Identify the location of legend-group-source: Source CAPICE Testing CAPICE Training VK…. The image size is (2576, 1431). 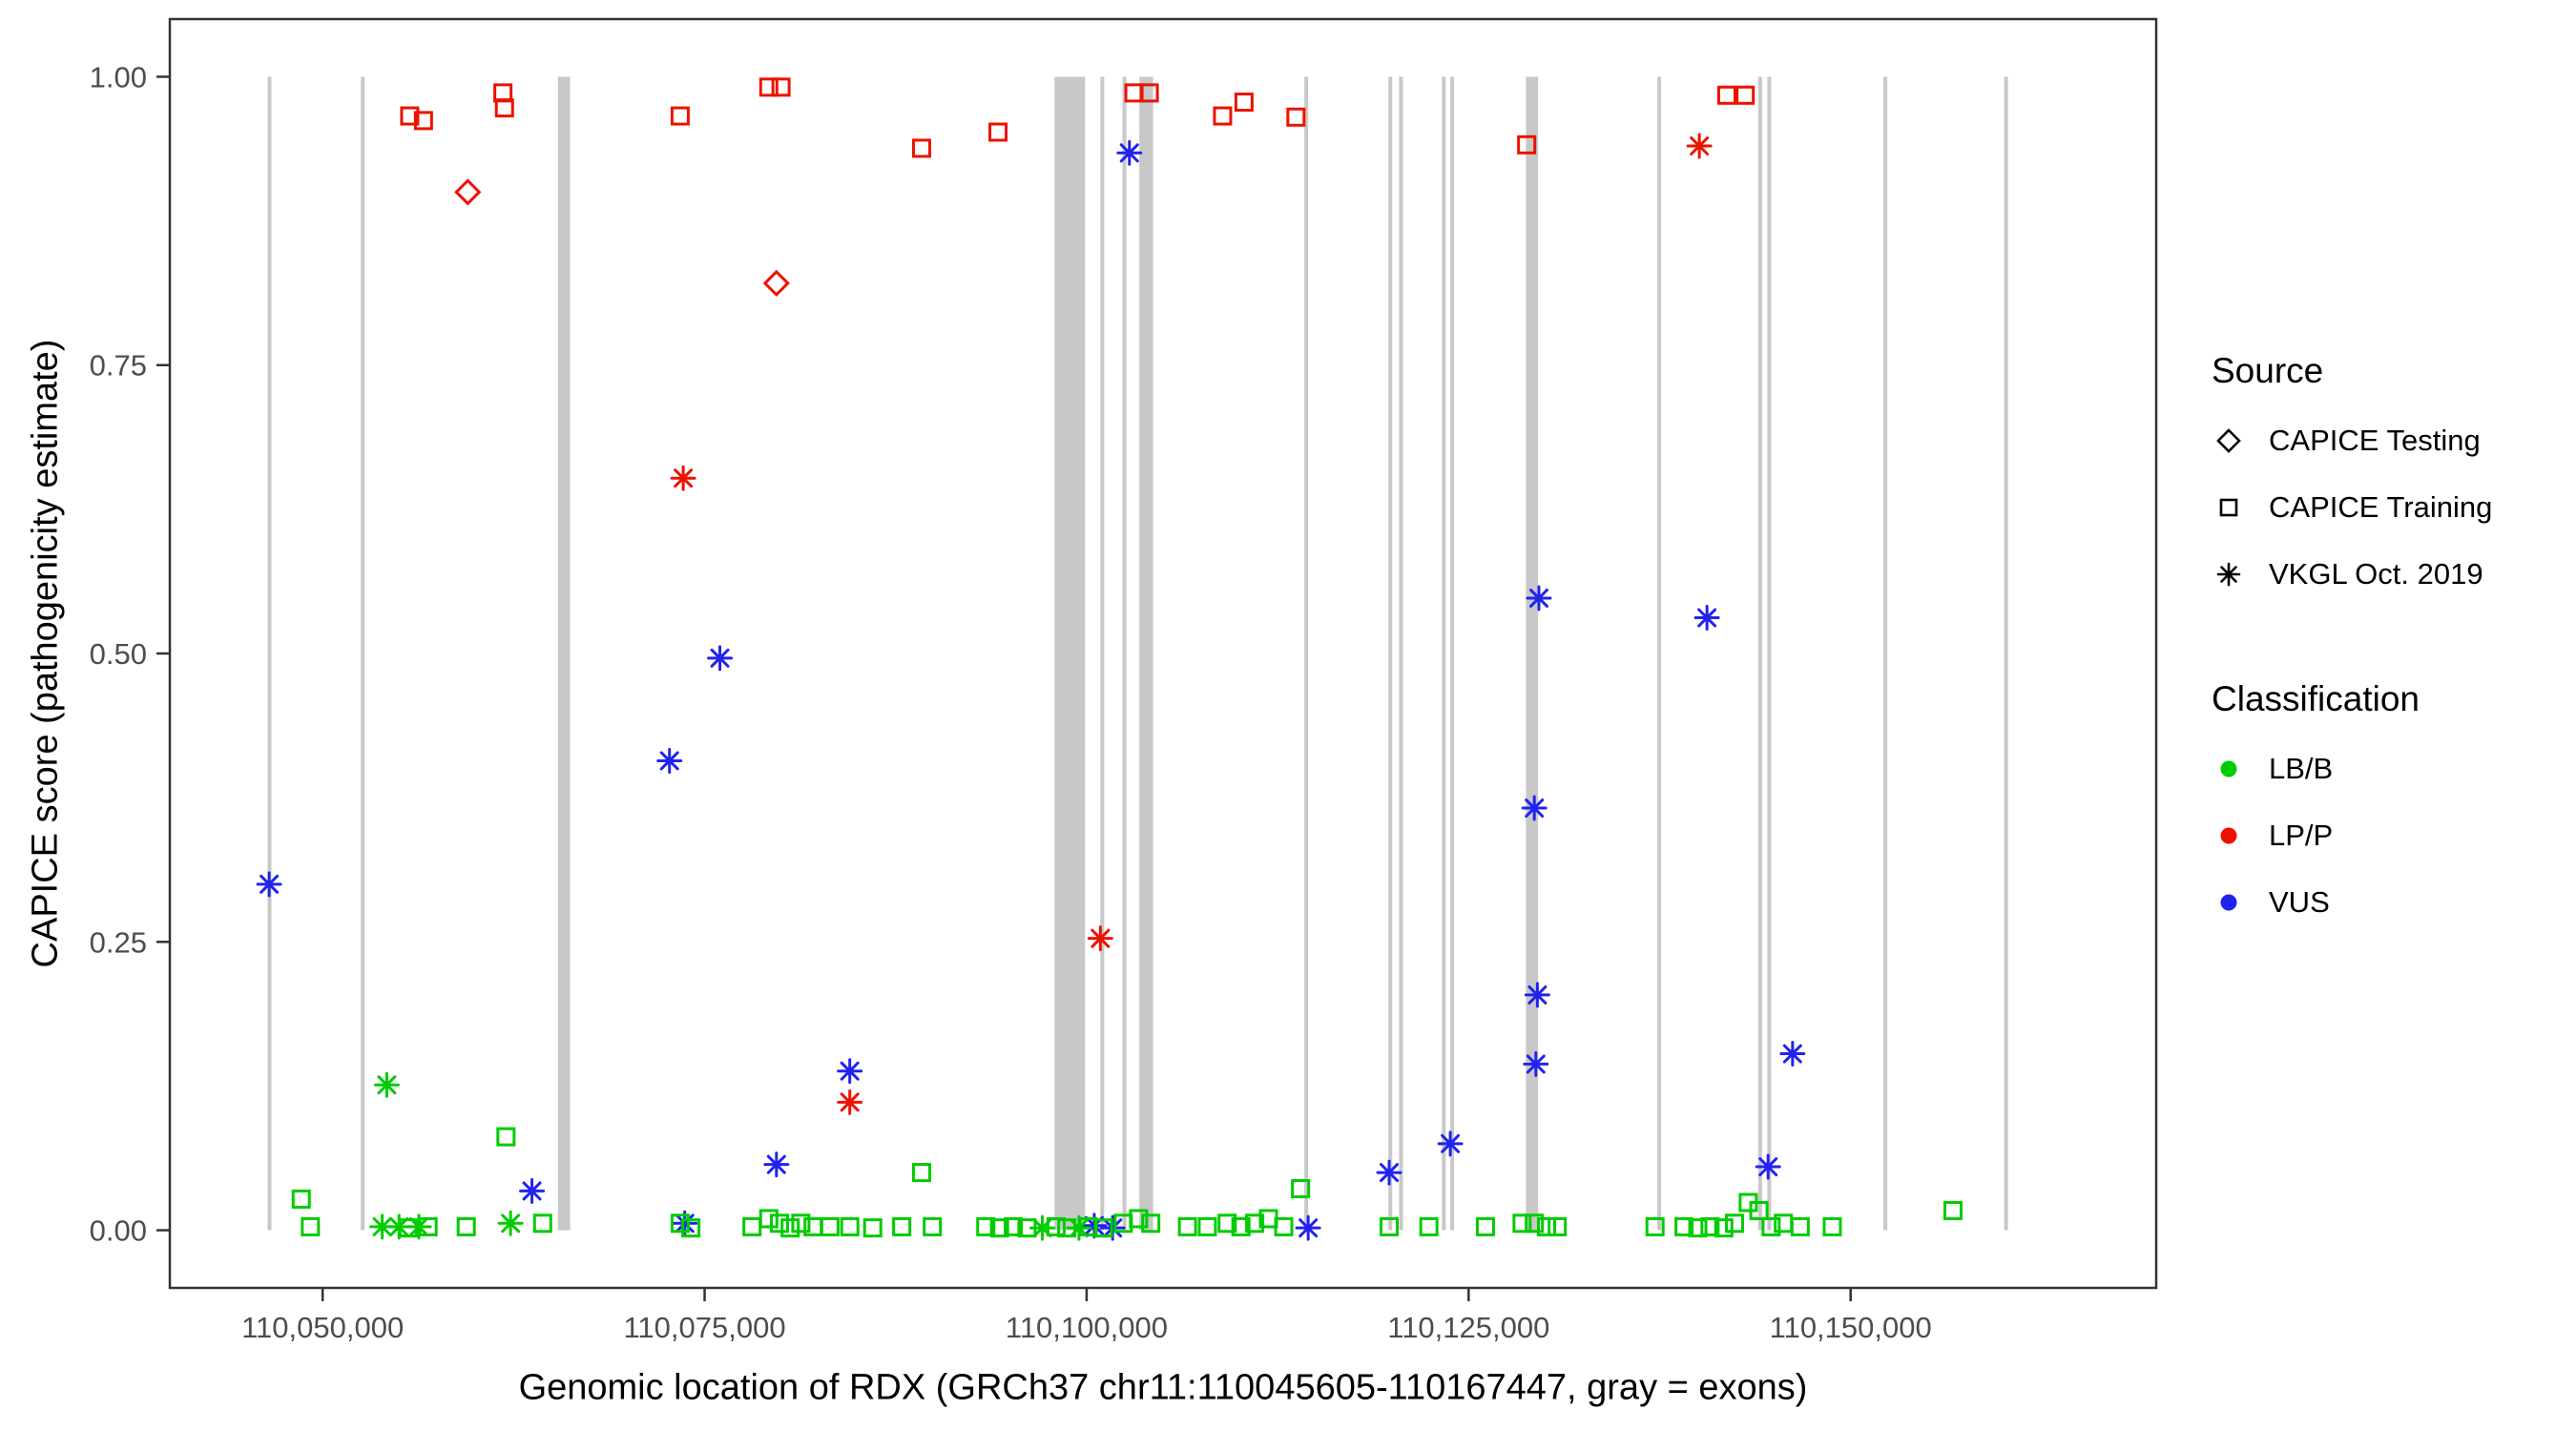
(2388, 471).